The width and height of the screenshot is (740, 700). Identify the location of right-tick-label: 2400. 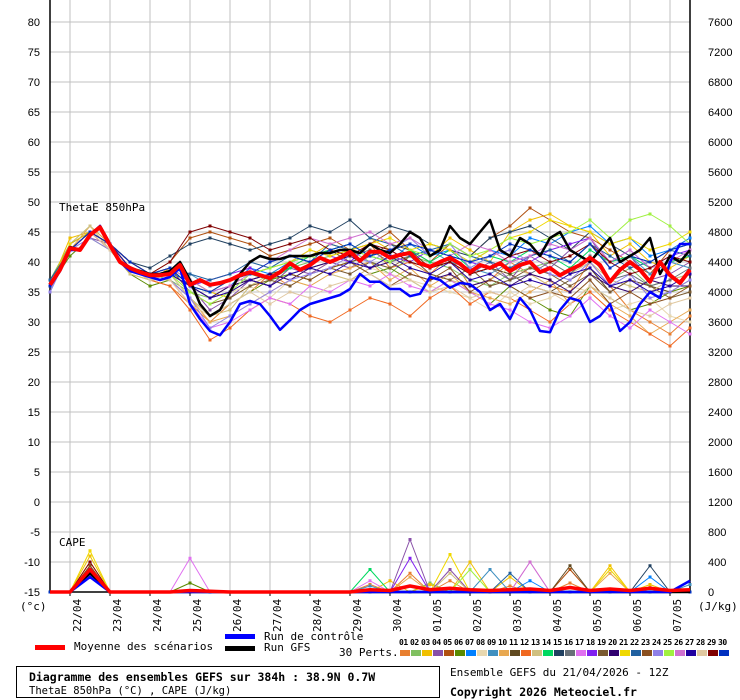
(720, 413).